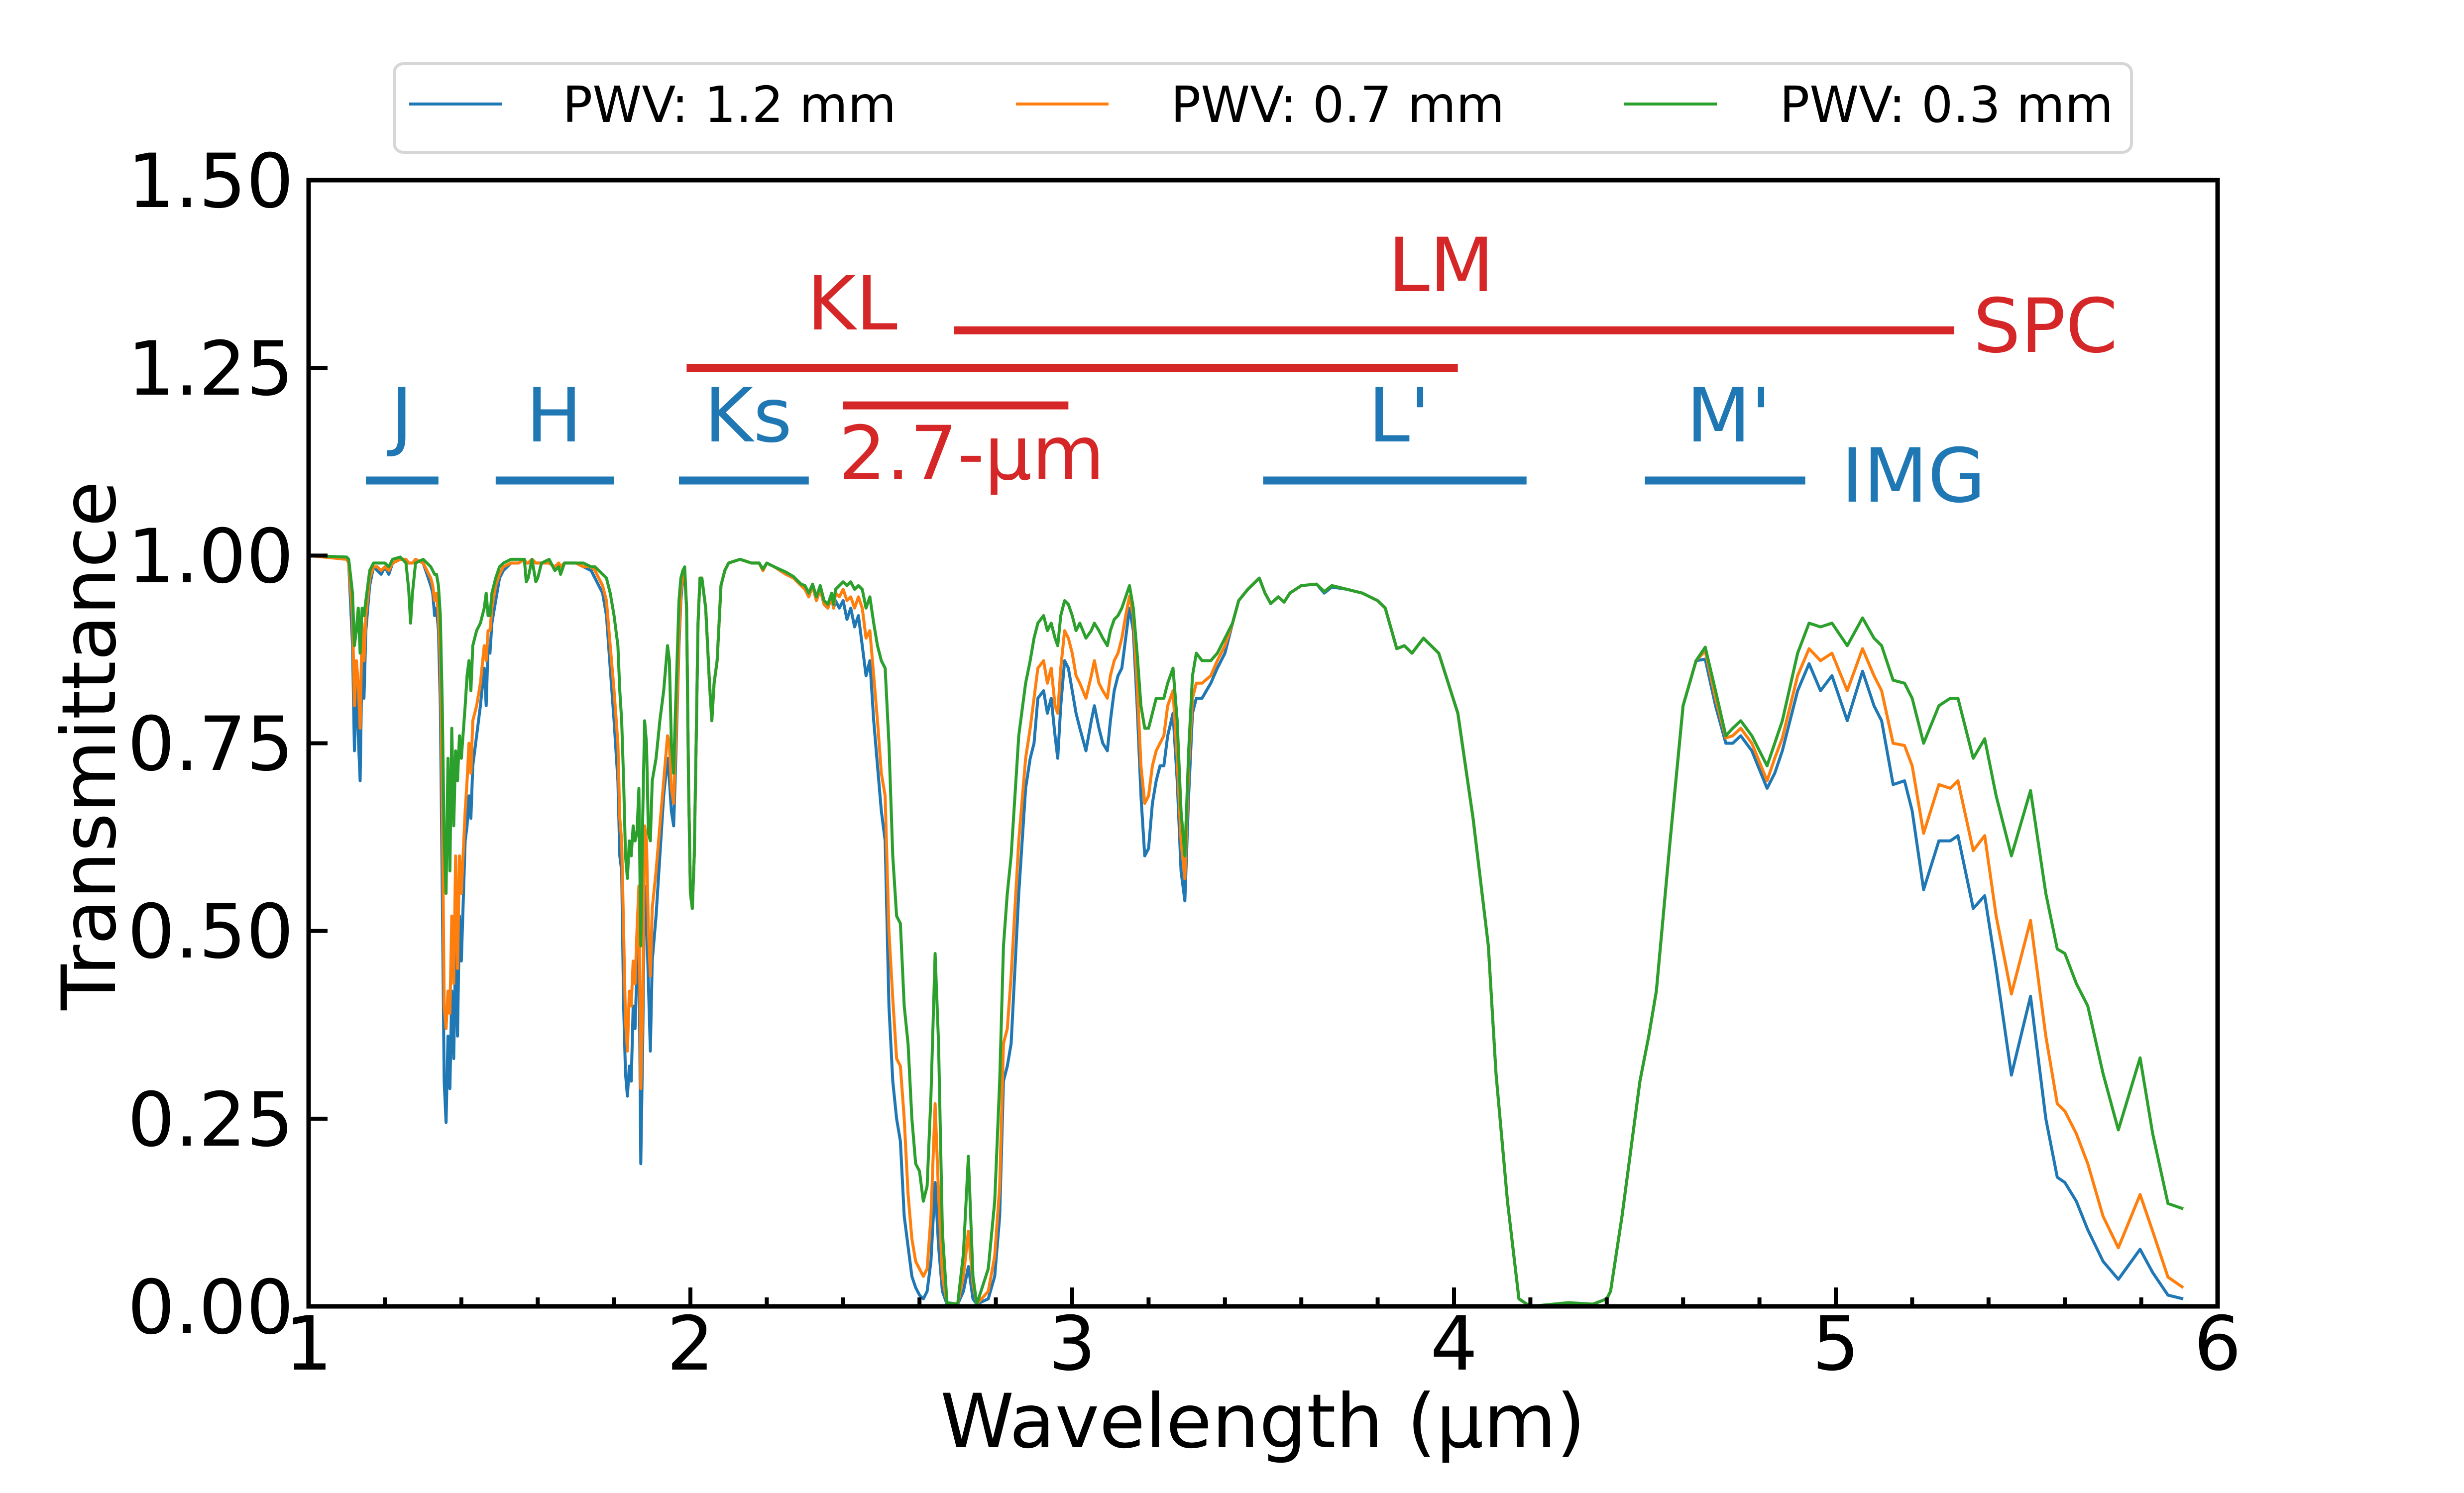  What do you see at coordinates (1454, 1344) in the screenshot?
I see `x-tick-label: 4` at bounding box center [1454, 1344].